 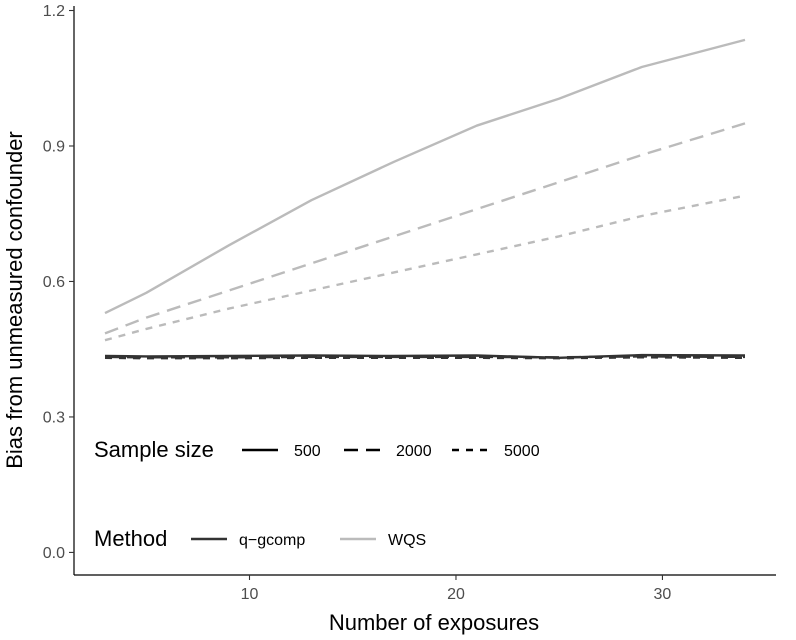 I want to click on x-tick-label: 10, so click(x=250, y=594).